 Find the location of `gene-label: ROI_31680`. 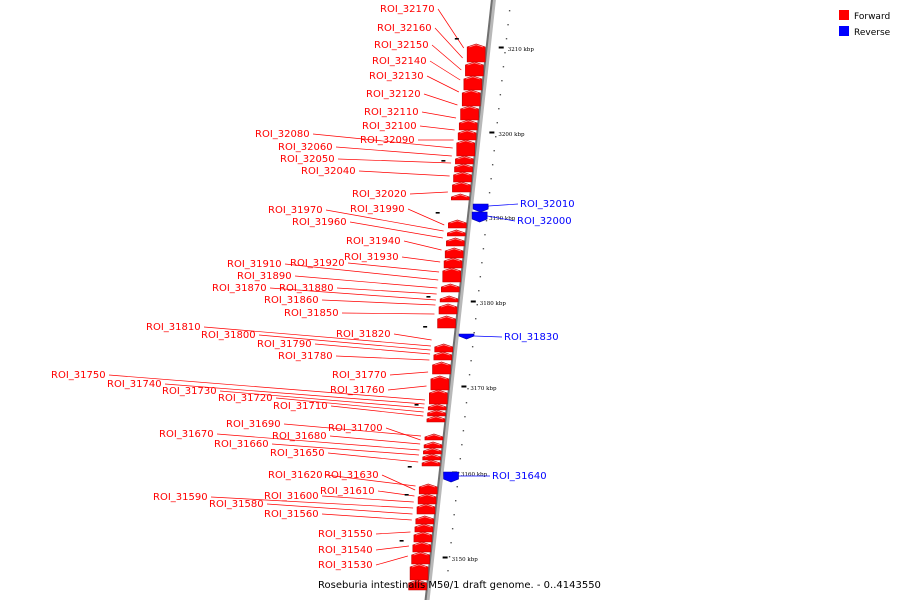

gene-label: ROI_31680 is located at coordinates (299, 436).